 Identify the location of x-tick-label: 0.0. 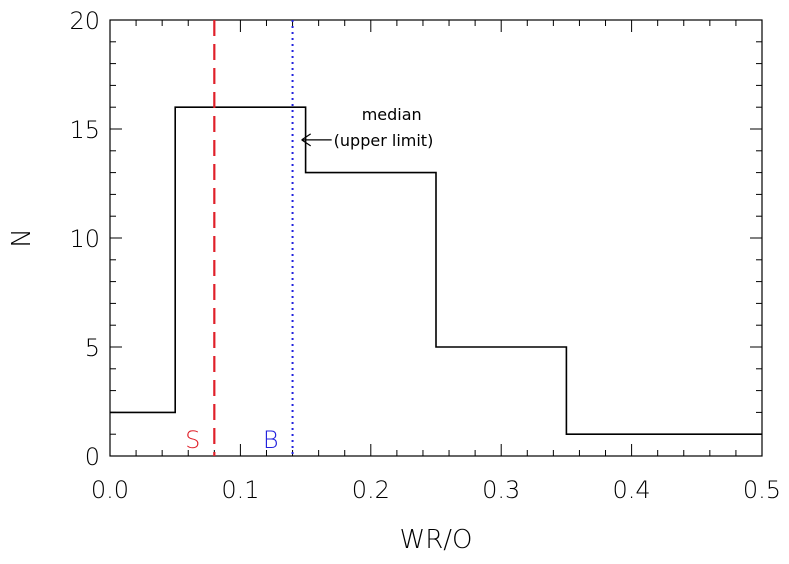
(110, 490).